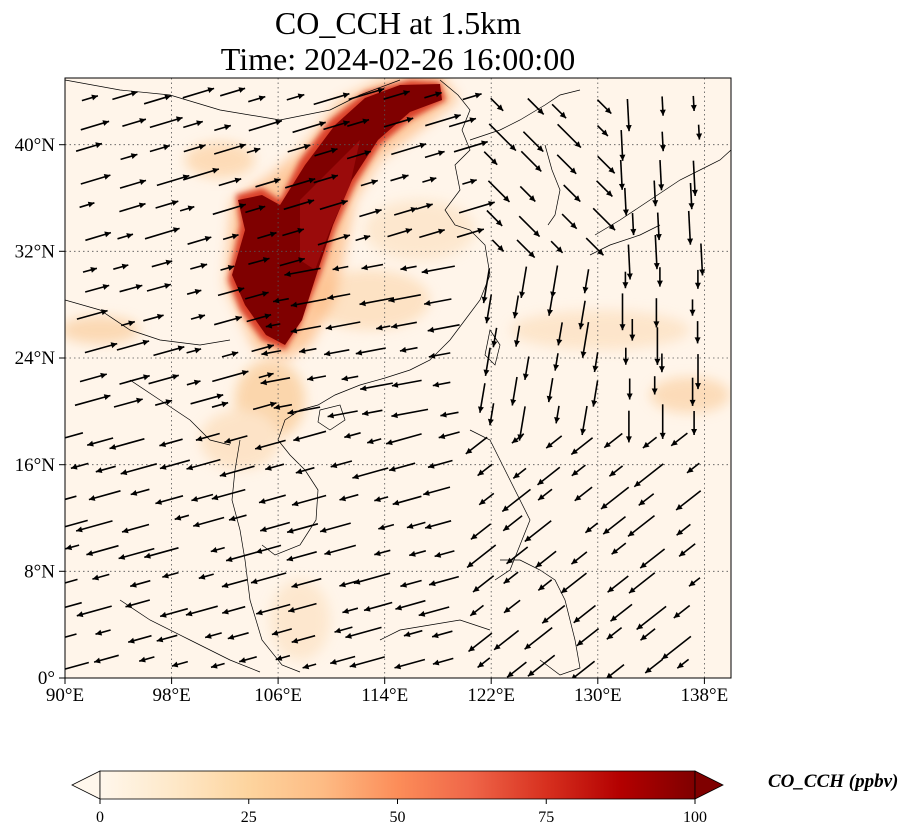 The width and height of the screenshot is (921, 836). I want to click on y-tick-label: 8°N, so click(39, 572).